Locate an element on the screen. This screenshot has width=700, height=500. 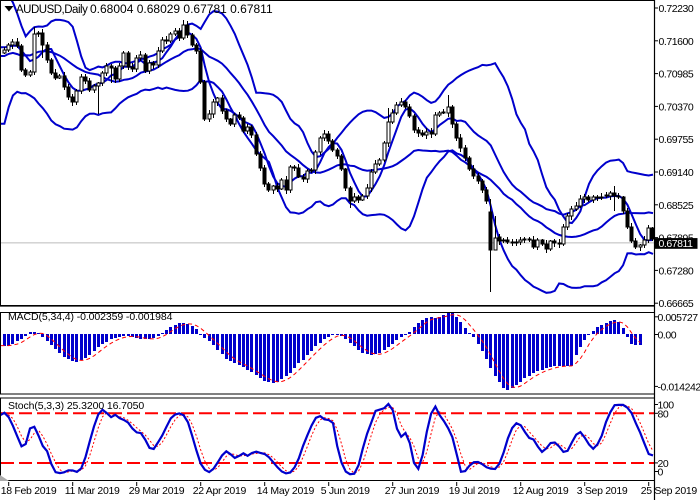
svg-text:MACD(5,34,4) -0.002359 -0.0019: MACD(5,34,4) -0.002359 -0.001984 is located at coordinates (90, 317).